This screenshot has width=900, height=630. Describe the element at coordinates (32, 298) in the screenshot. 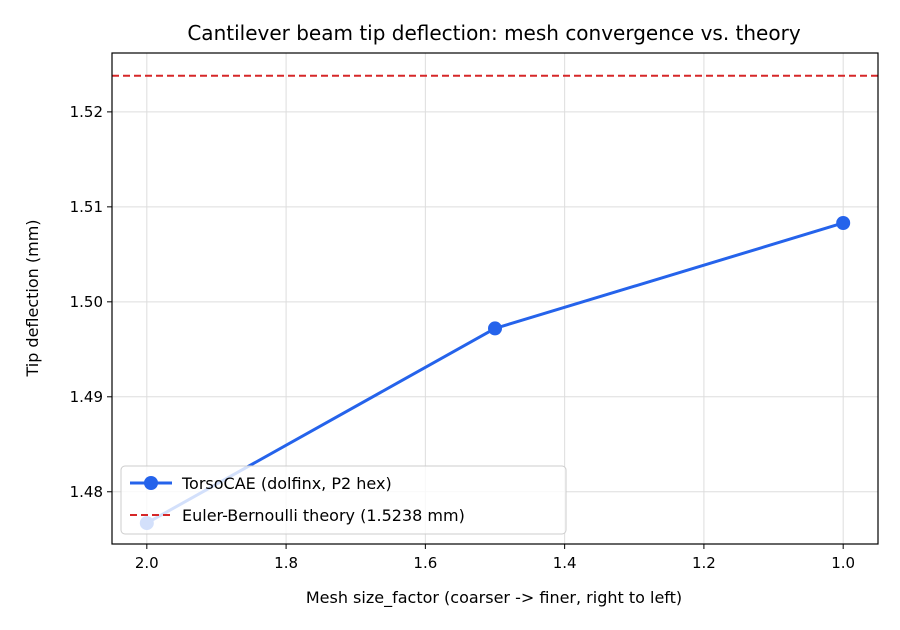

I see `y-axis-label: Tip deflection (mm)` at that location.